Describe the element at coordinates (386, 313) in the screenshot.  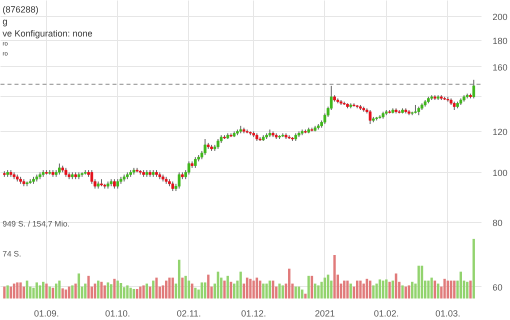
I see `x-tick-label: 01.02.` at that location.